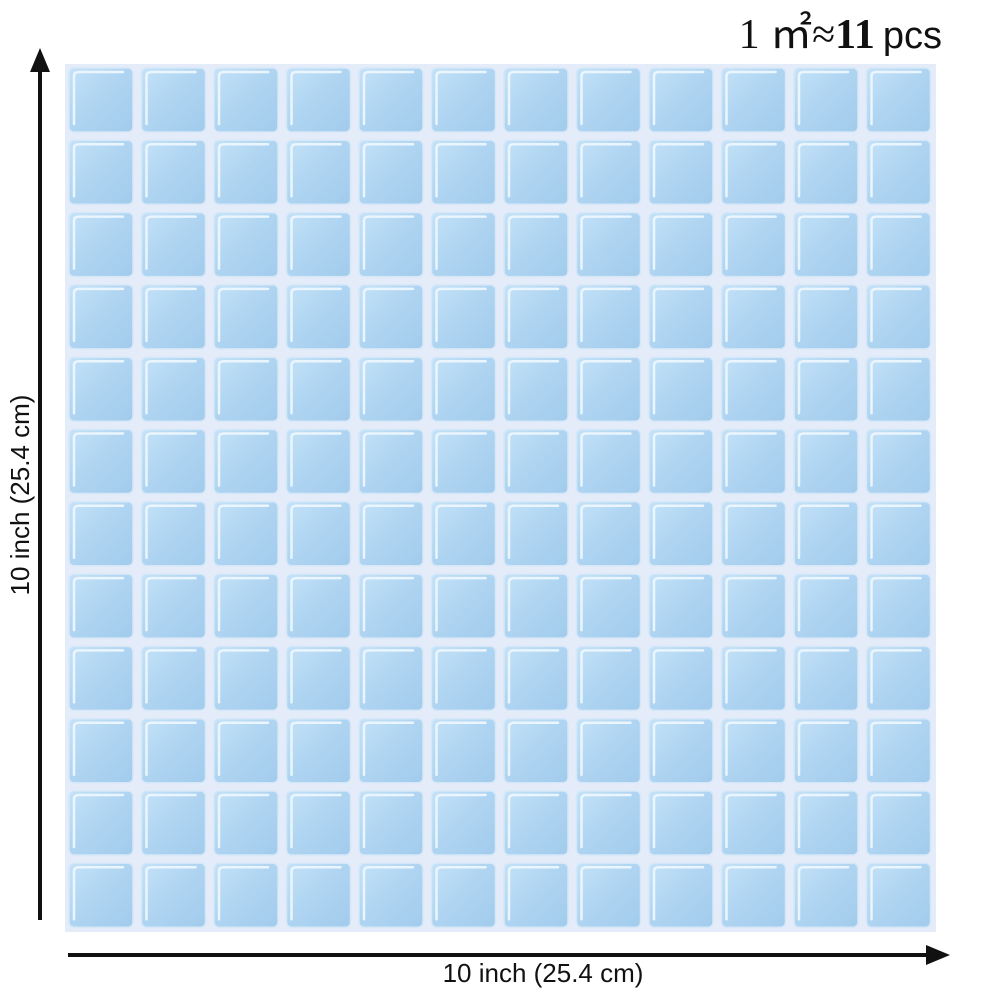  What do you see at coordinates (787, 34) in the screenshot?
I see `coverage-area: 1 ㎡≈` at bounding box center [787, 34].